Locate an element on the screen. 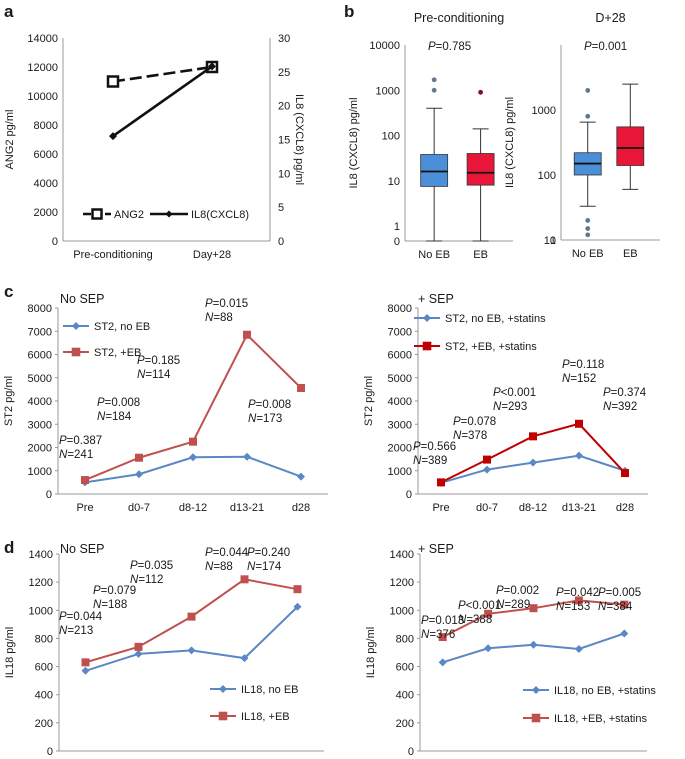  x-tick-label: d28 is located at coordinates (301, 508).